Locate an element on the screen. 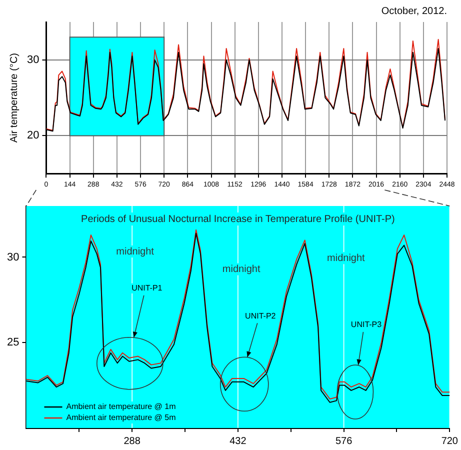 The width and height of the screenshot is (461, 450). x-tick-label: 720 is located at coordinates (449, 441).